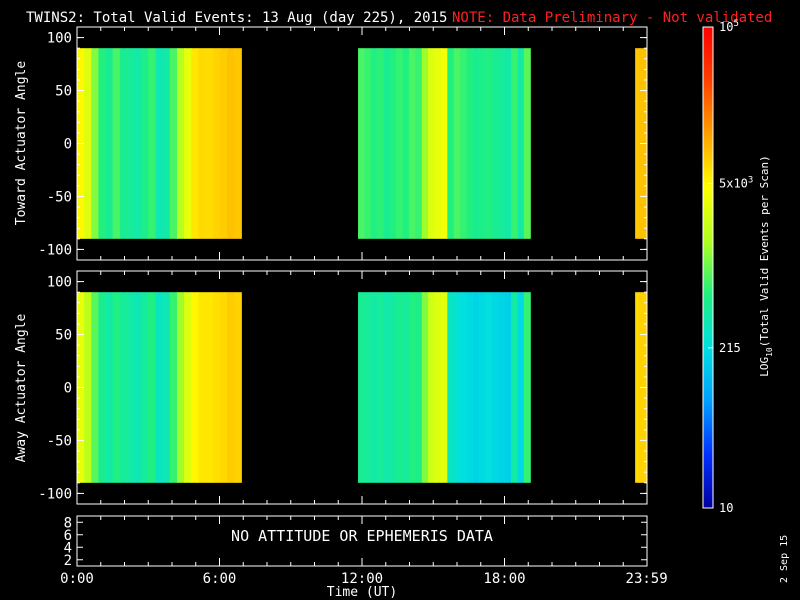 This screenshot has height=600, width=800. Describe the element at coordinates (63, 336) in the screenshot. I see `y-tick-label: 50` at that location.